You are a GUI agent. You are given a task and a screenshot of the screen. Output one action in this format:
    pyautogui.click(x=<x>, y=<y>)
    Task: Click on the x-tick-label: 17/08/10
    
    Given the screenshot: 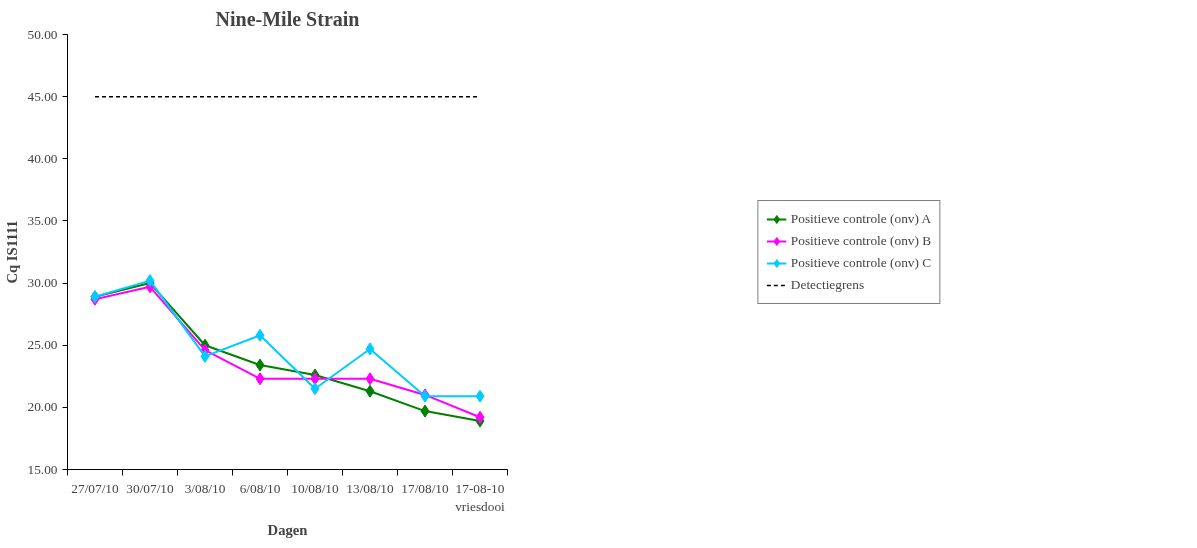 What is the action you would take?
    pyautogui.click(x=425, y=488)
    